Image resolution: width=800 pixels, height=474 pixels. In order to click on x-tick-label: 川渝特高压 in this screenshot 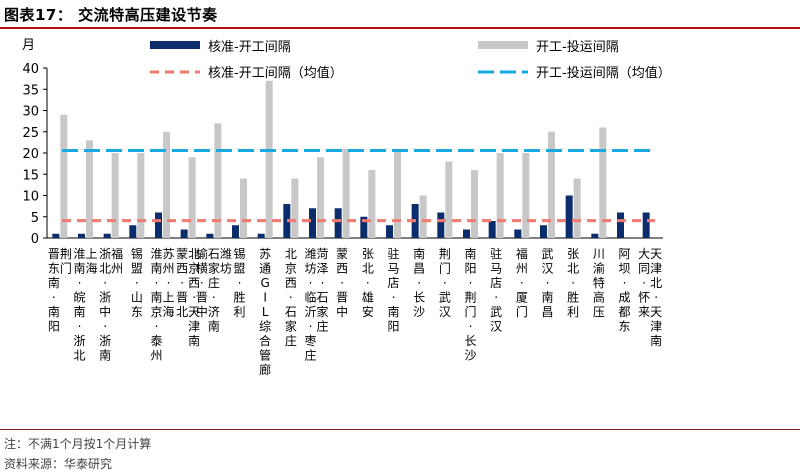, I will do `click(599, 283)`.